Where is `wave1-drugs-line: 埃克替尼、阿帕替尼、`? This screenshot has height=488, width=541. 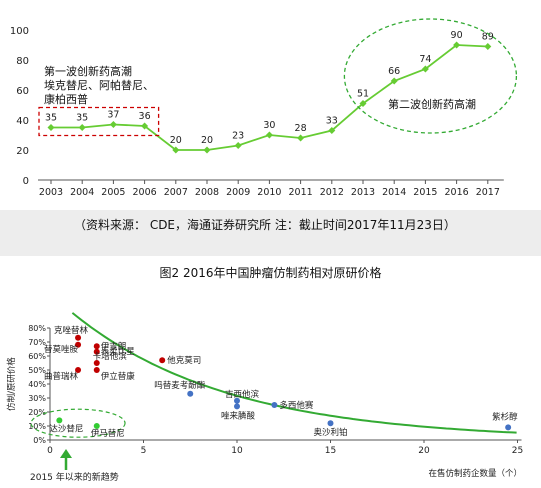 wave1-drugs-line: 埃克替尼、阿帕替尼、 is located at coordinates (99, 85).